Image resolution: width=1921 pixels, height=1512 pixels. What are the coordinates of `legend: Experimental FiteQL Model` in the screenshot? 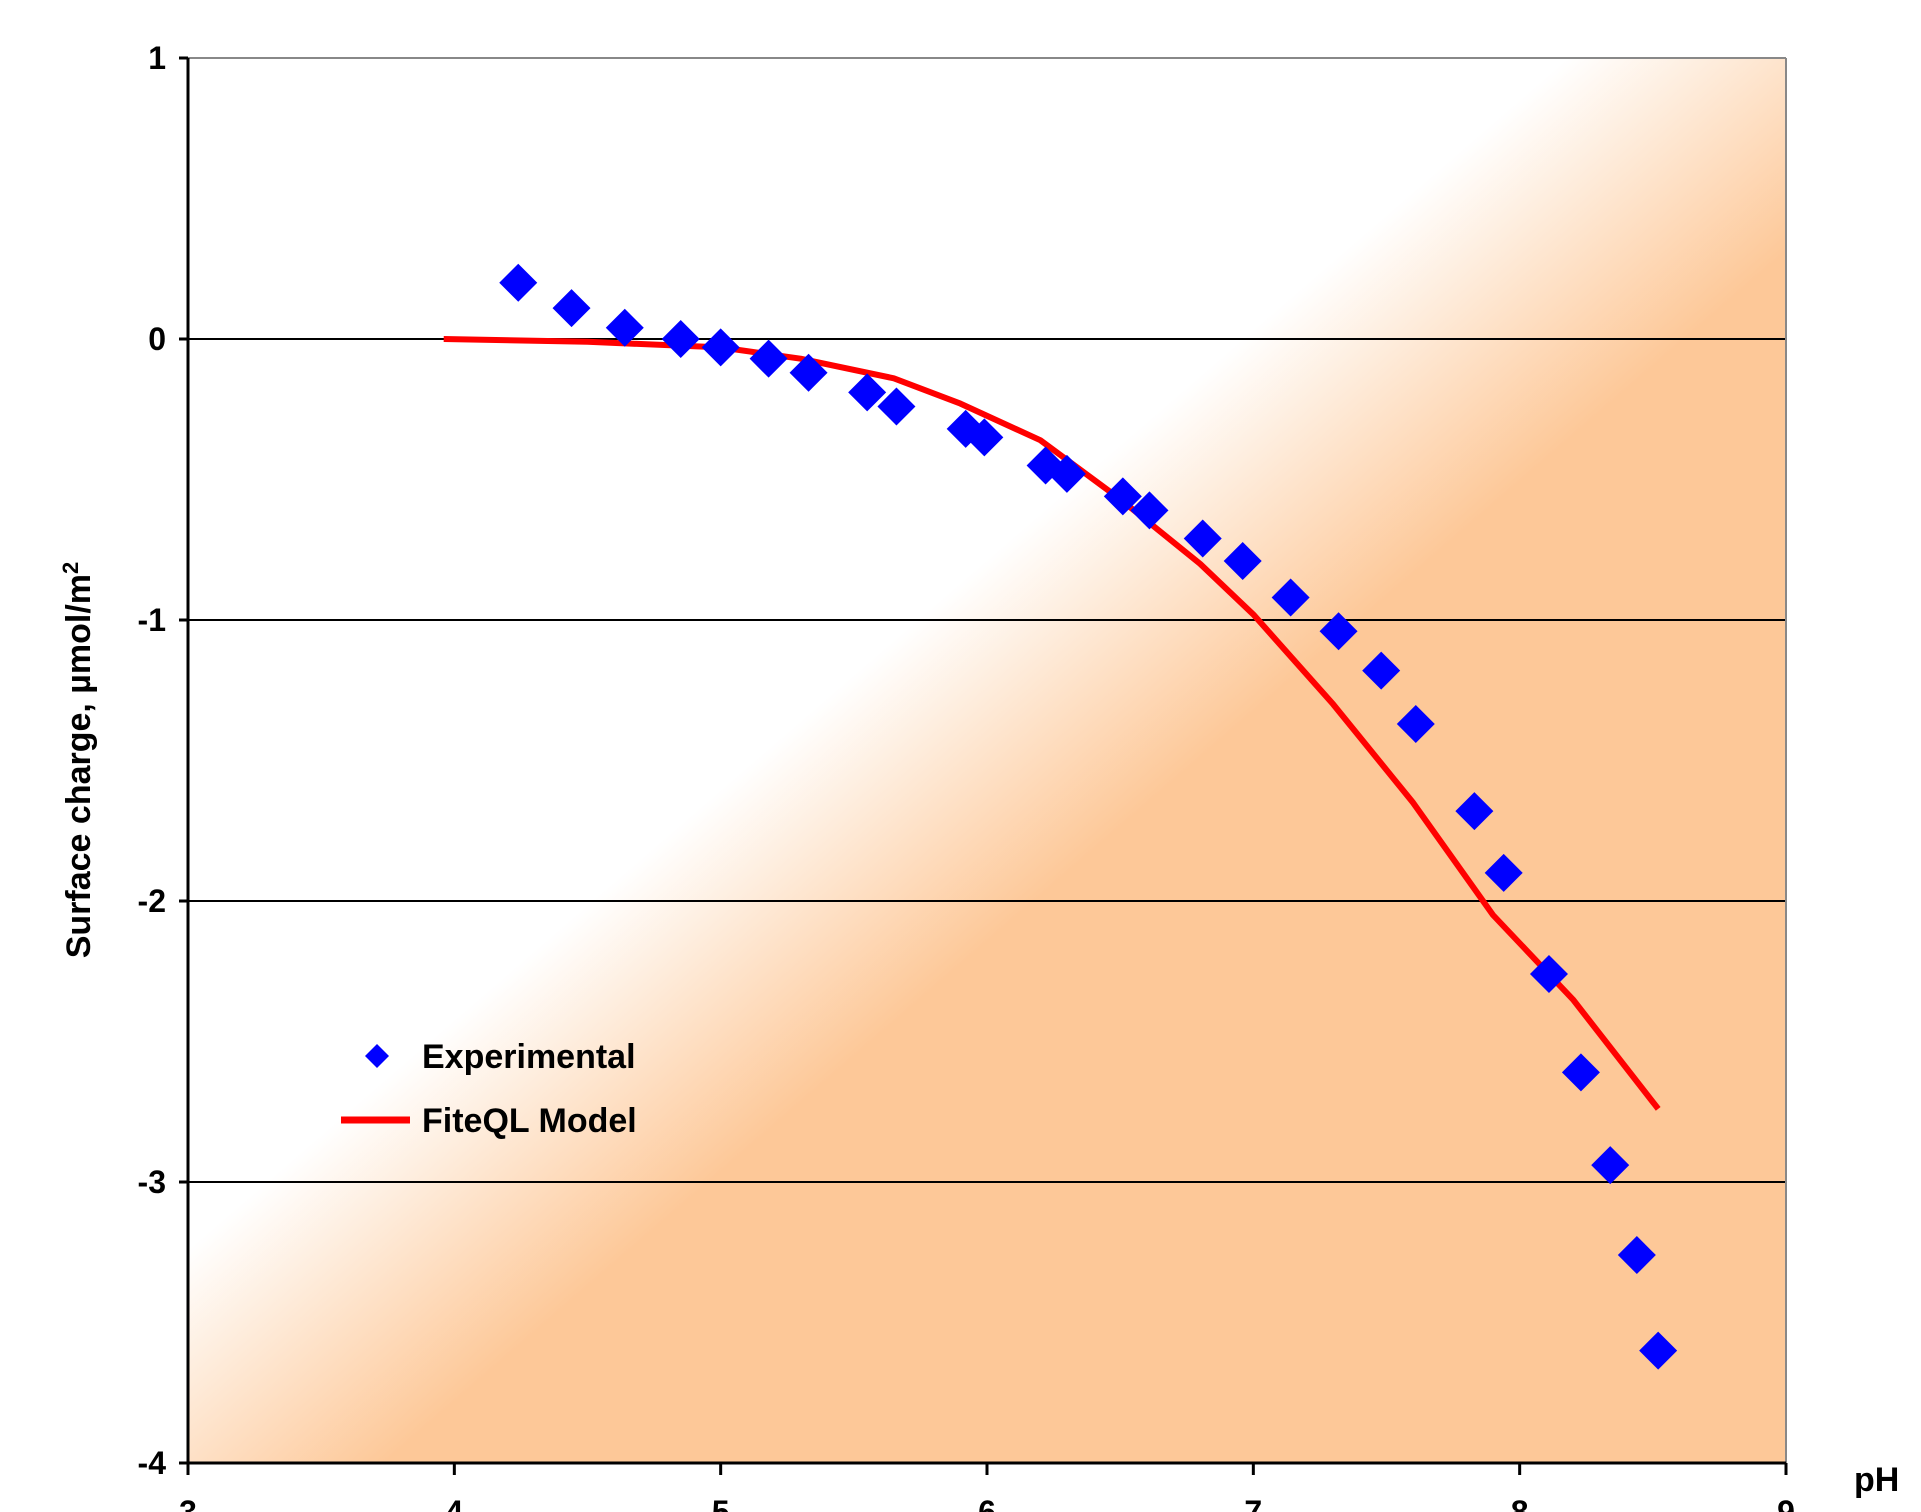 It's located at (489, 1089).